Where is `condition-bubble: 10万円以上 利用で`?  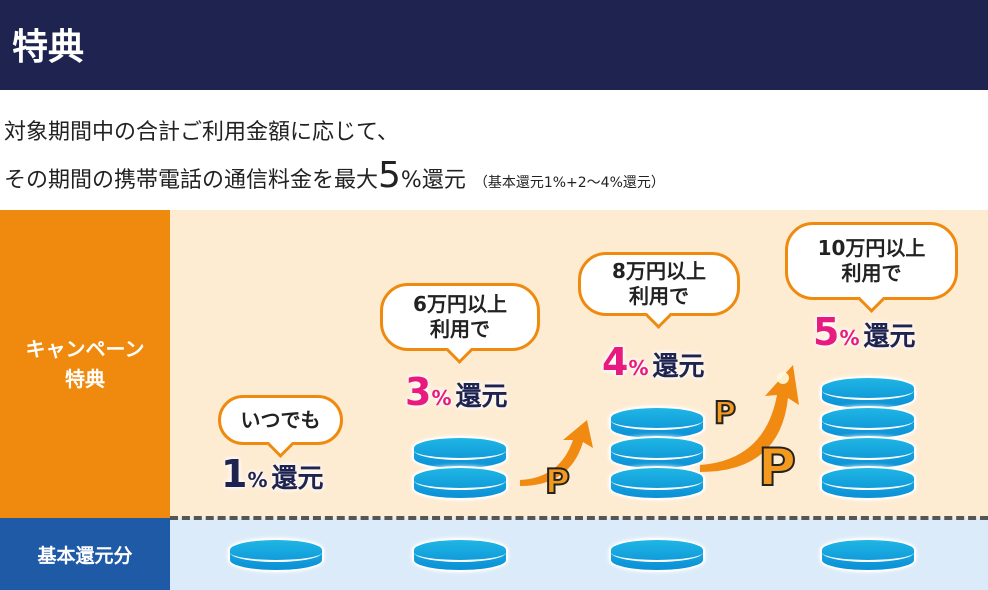
condition-bubble: 10万円以上 利用で is located at coordinates (871, 261).